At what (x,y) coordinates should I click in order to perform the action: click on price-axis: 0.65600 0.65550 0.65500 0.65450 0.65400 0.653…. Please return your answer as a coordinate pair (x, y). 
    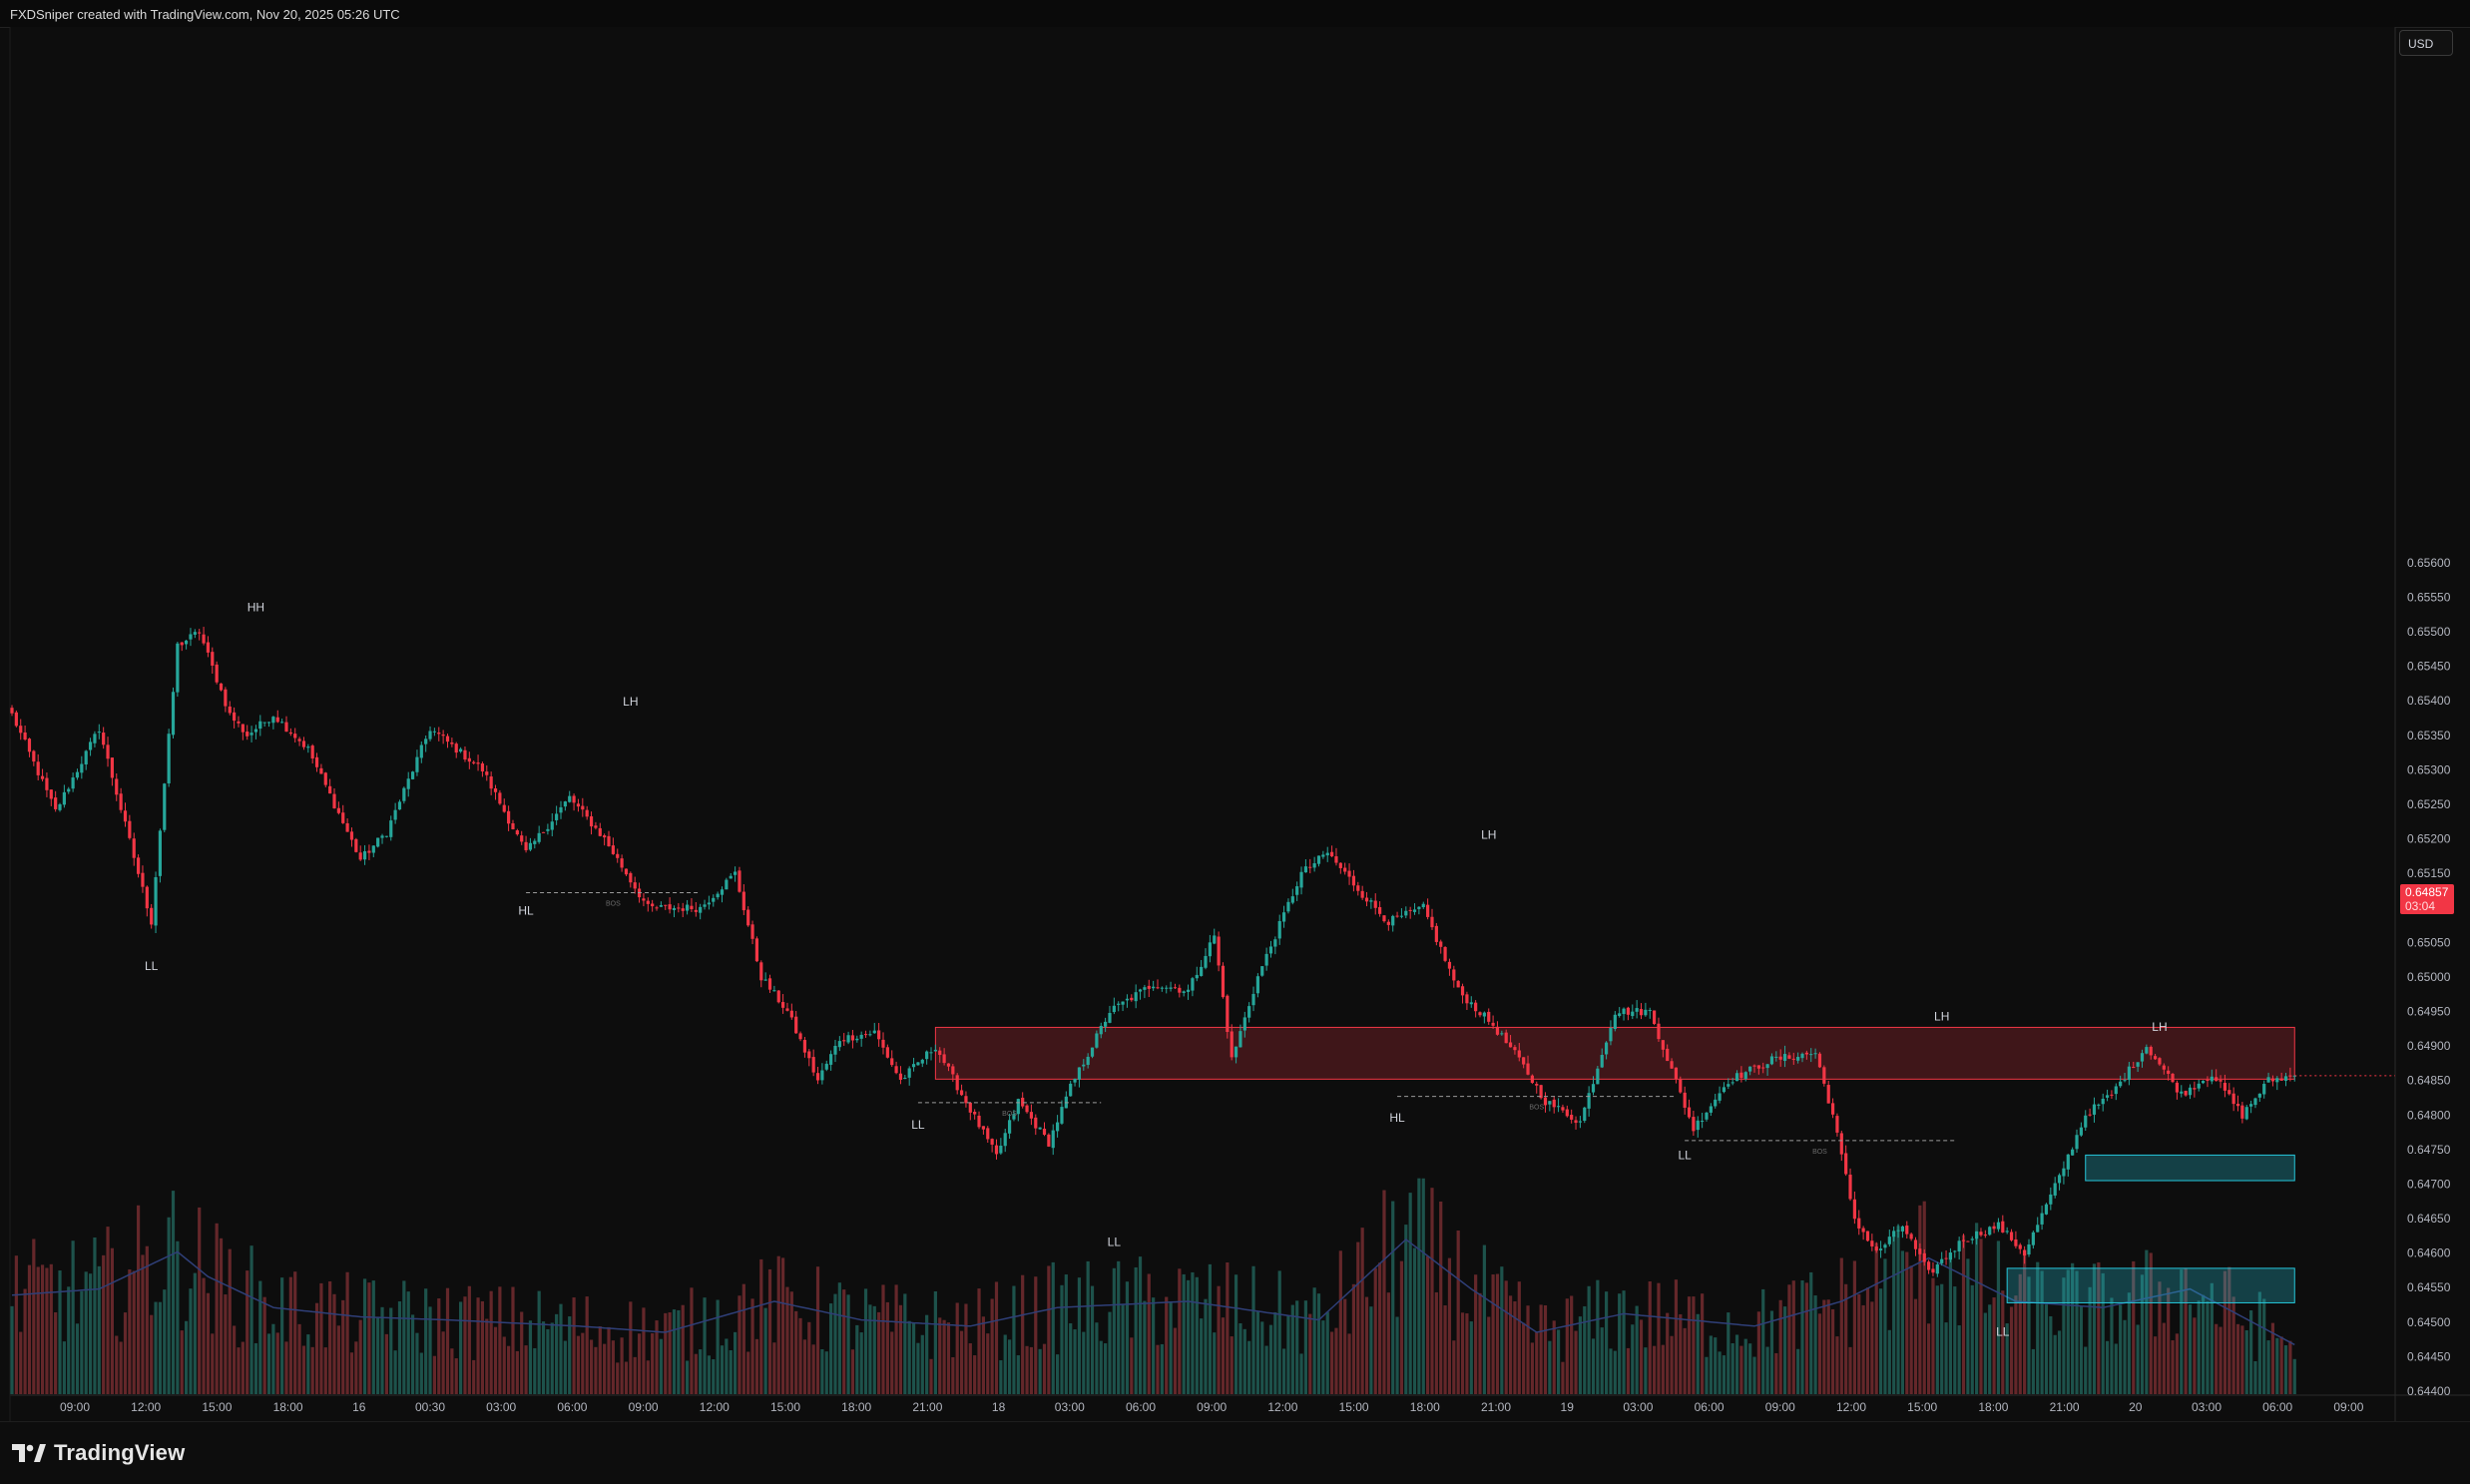
    Looking at the image, I should click on (2429, 977).